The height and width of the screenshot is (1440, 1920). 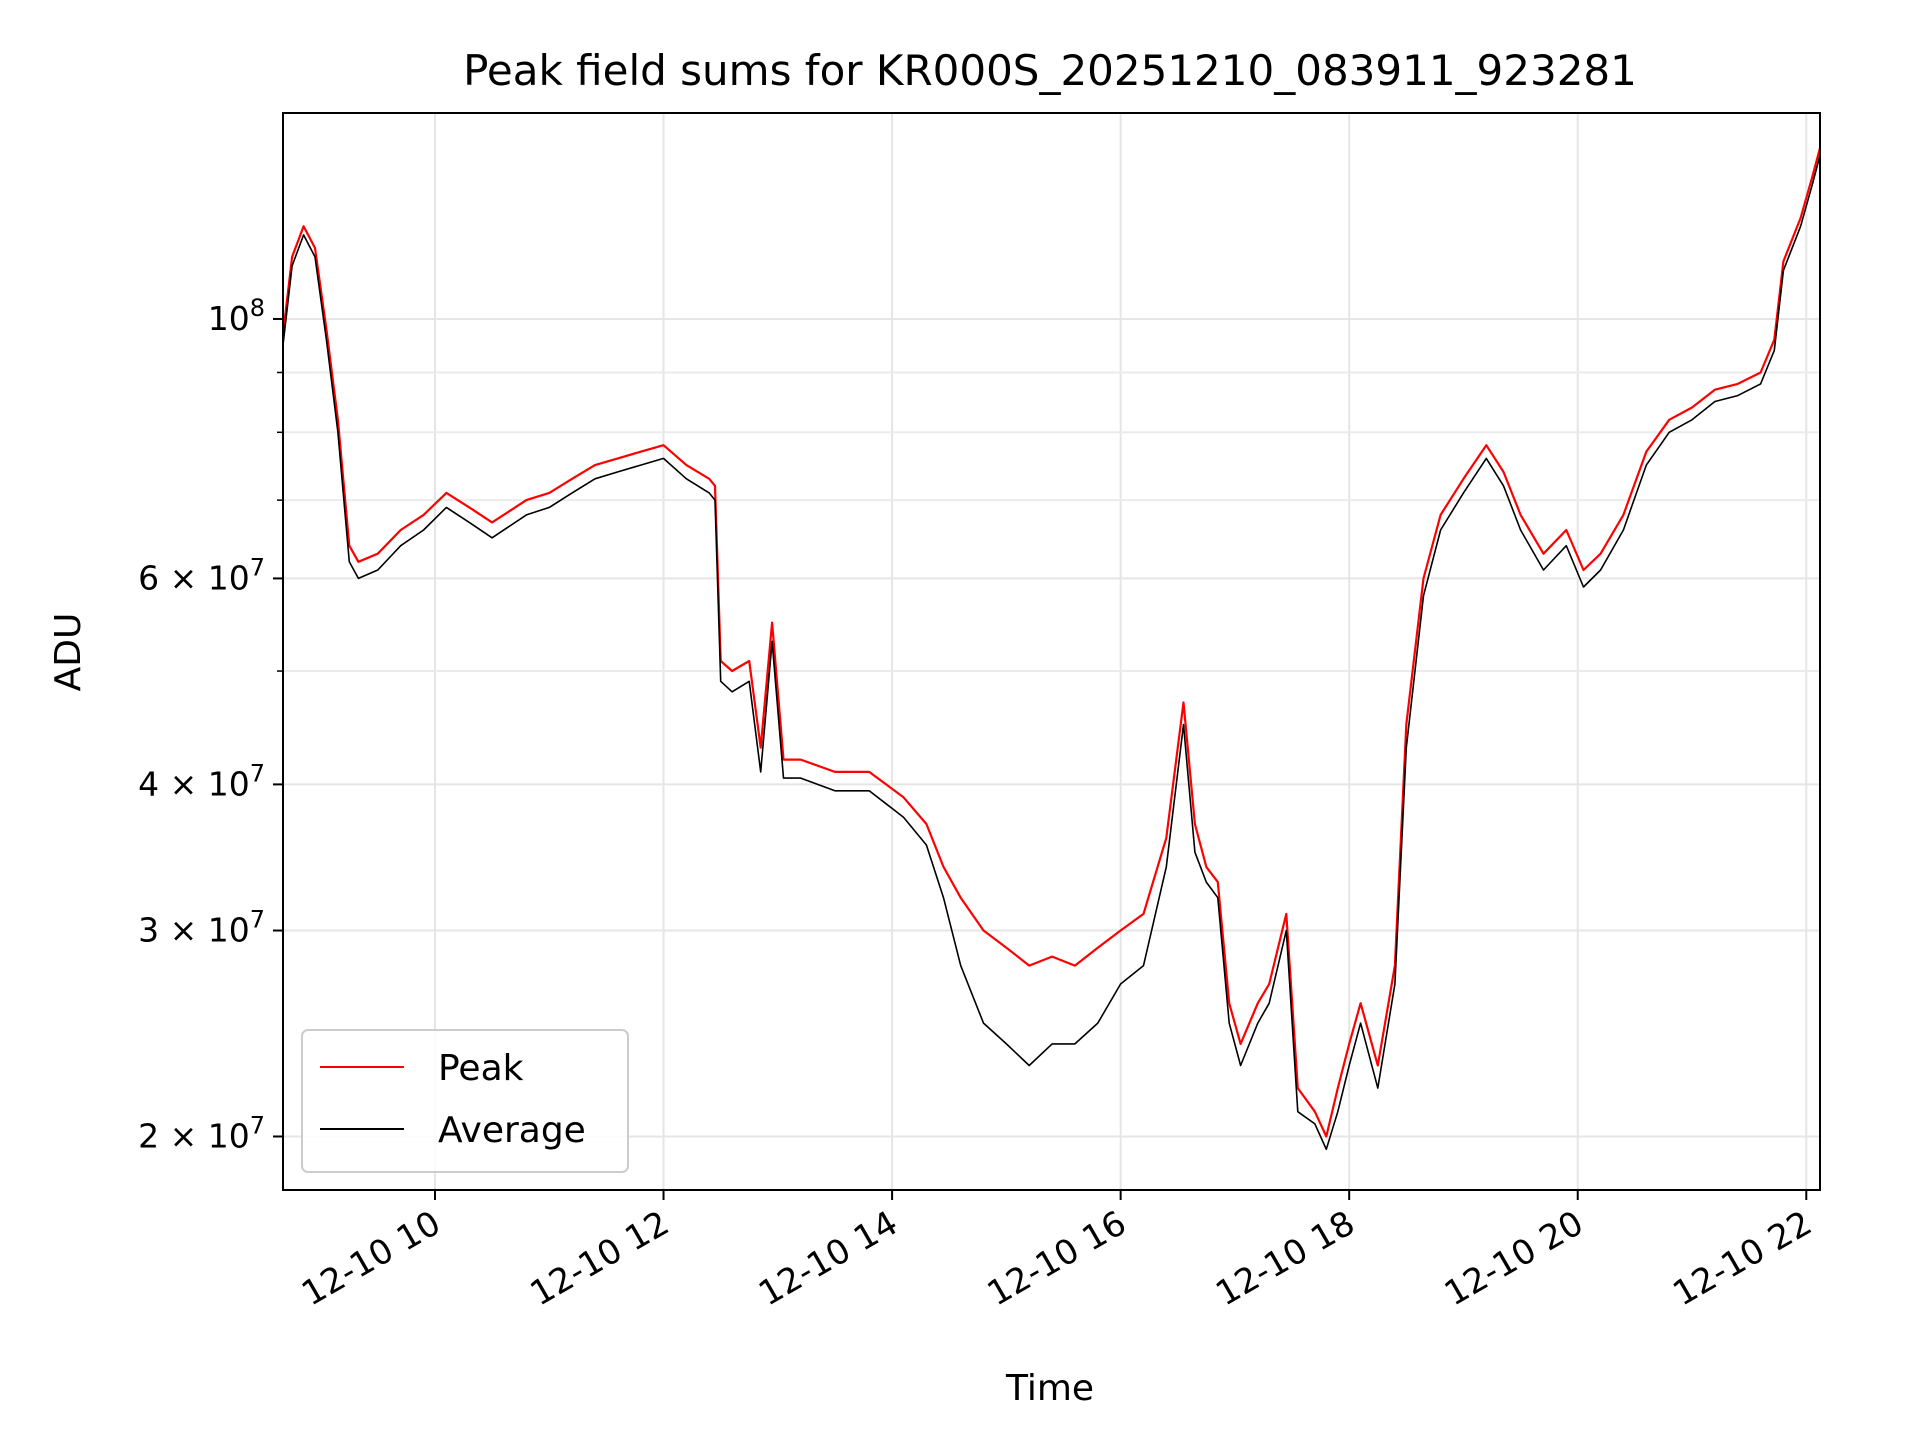 What do you see at coordinates (236, 316) in the screenshot?
I see `y-tick-label: 108` at bounding box center [236, 316].